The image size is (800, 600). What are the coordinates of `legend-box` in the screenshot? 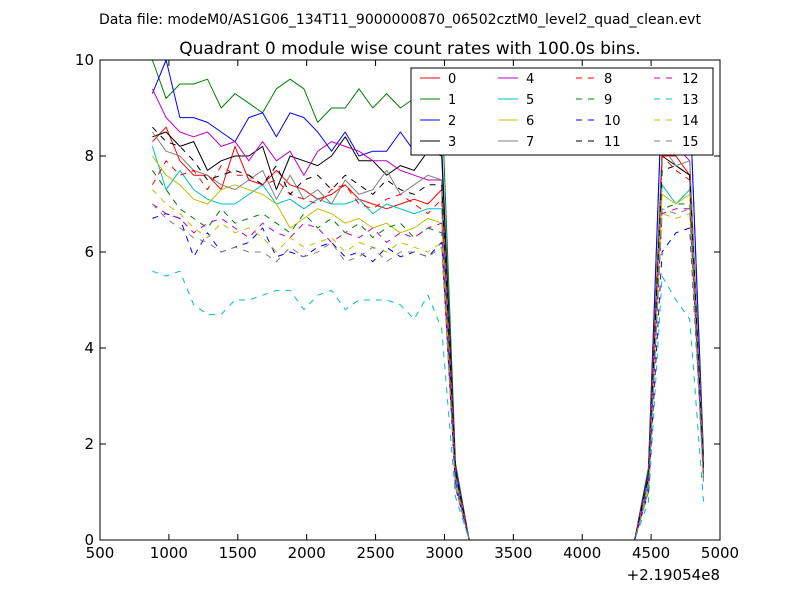 It's located at (562, 111).